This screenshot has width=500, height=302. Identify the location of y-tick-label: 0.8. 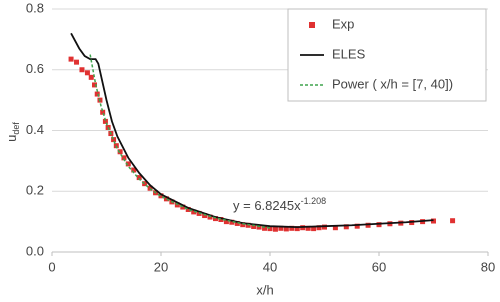
(35, 7).